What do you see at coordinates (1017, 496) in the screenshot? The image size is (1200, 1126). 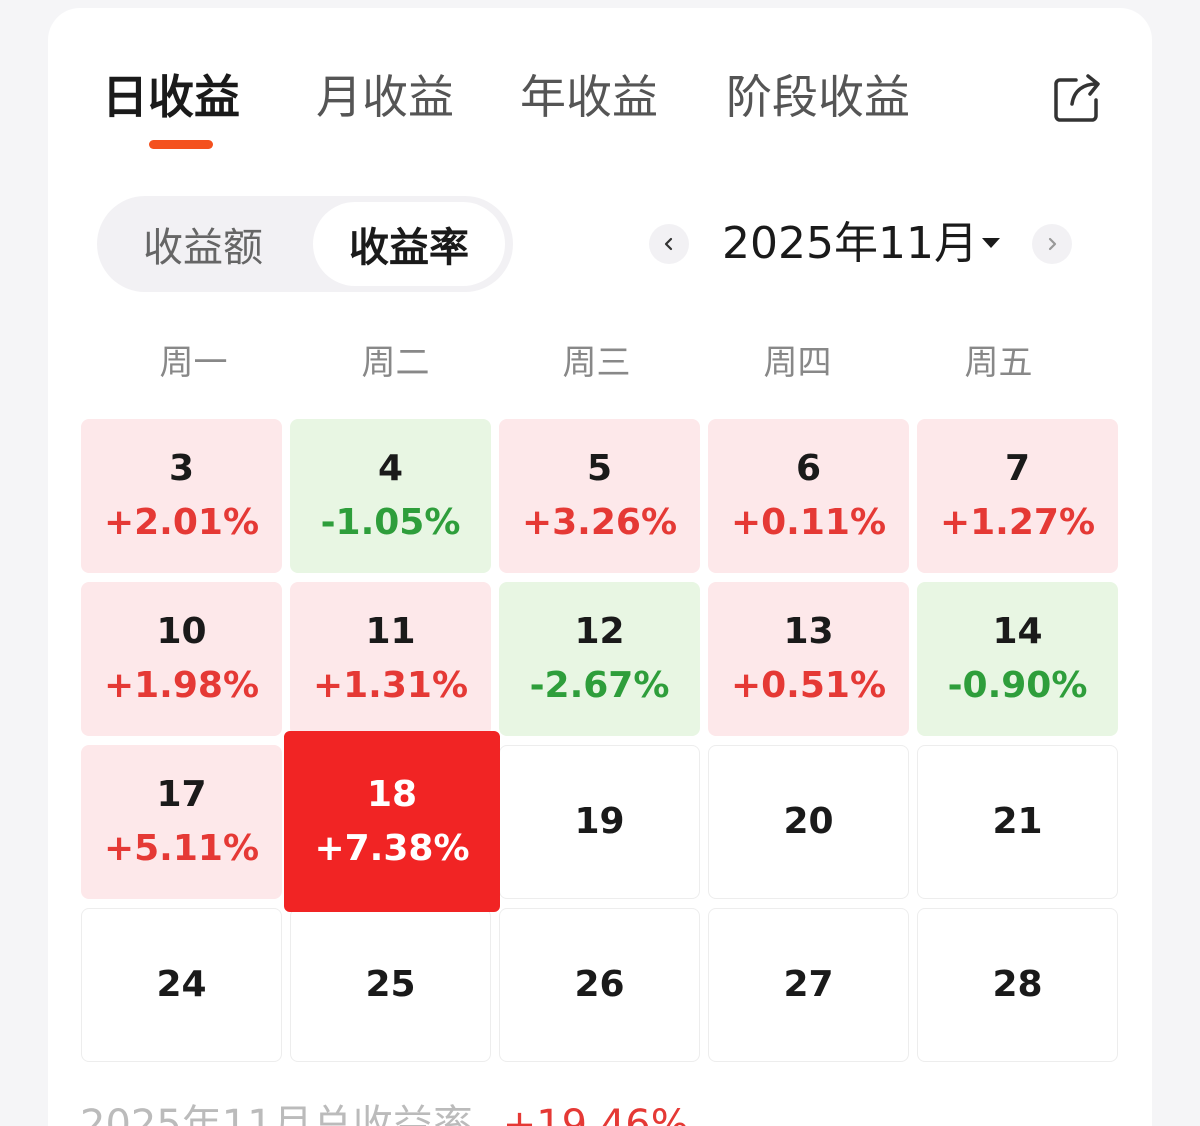 I see `calendar-day-cell: 7 +1.27%` at bounding box center [1017, 496].